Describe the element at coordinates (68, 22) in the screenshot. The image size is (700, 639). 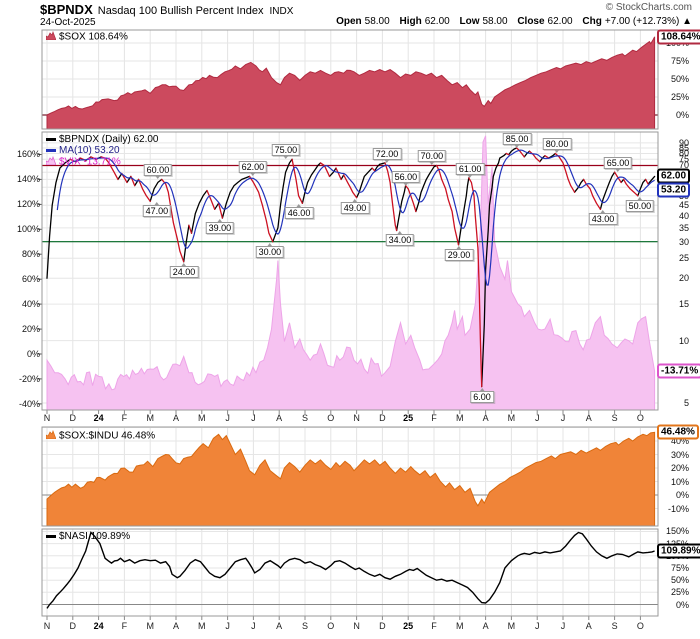
I see `chart-date: 24-Oct-2025` at that location.